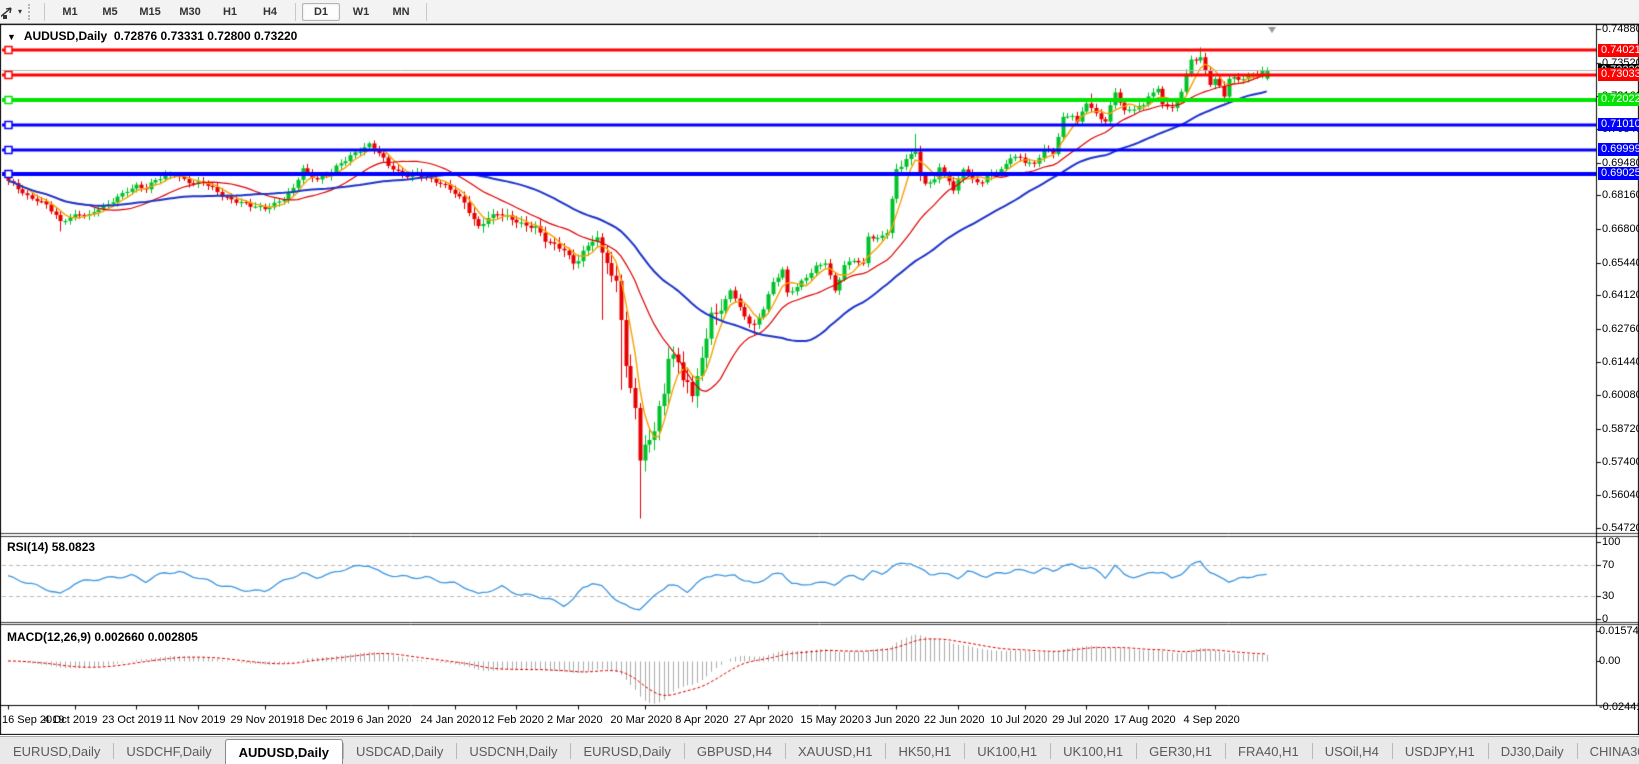 The height and width of the screenshot is (764, 1639). What do you see at coordinates (261, 720) in the screenshot?
I see `date-tick-label: 29 Nov 2019` at bounding box center [261, 720].